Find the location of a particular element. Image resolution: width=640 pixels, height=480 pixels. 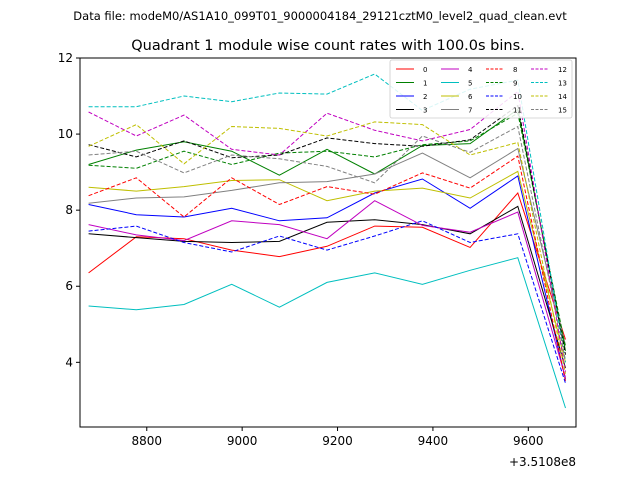

legend-frame is located at coordinates (481, 89).